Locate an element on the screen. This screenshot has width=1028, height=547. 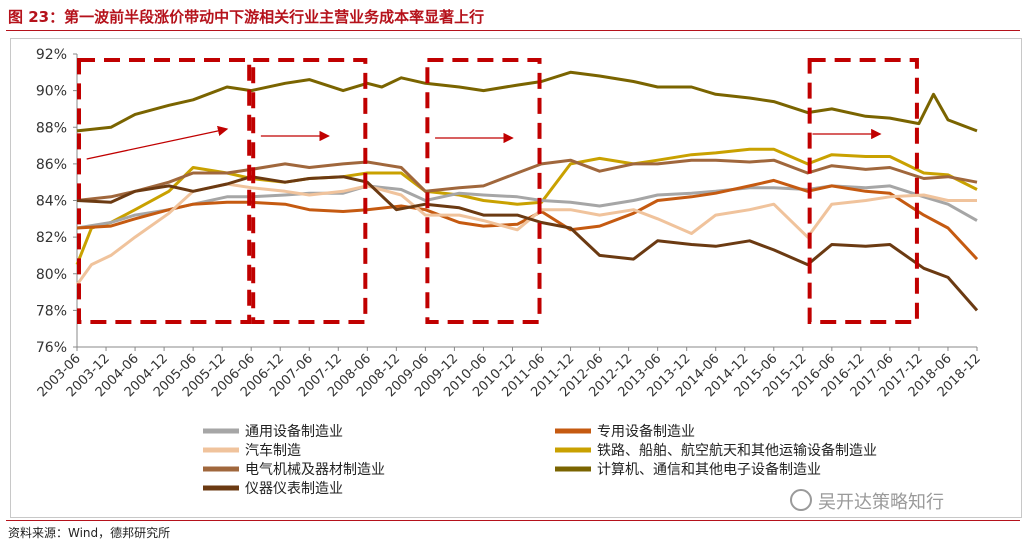
legend-label: 铁路、船舶、航空航天和其他运输设备制造业 is located at coordinates (737, 450).